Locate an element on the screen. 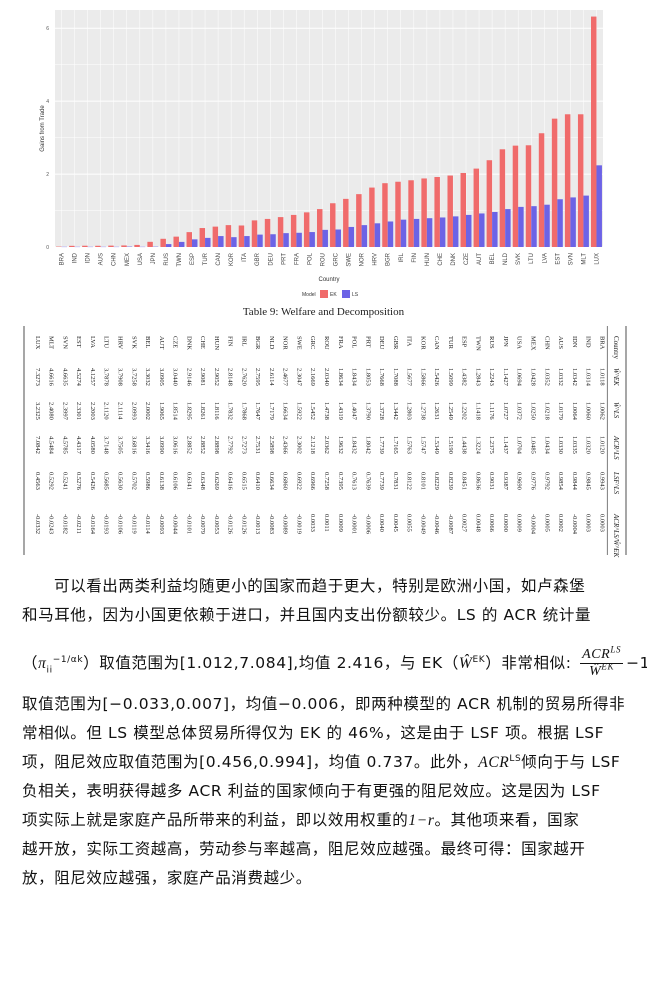  table-cell: 0.6348 is located at coordinates (202, 481).